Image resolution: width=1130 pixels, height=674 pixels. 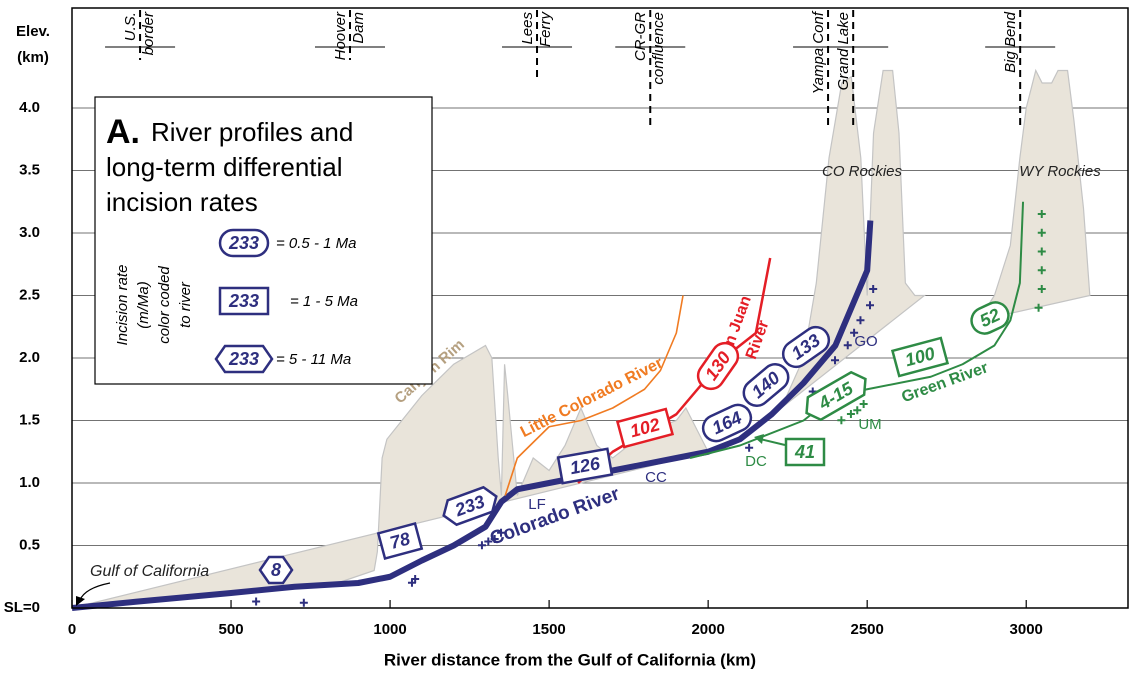 I want to click on rate-label: 8, so click(x=276, y=570).